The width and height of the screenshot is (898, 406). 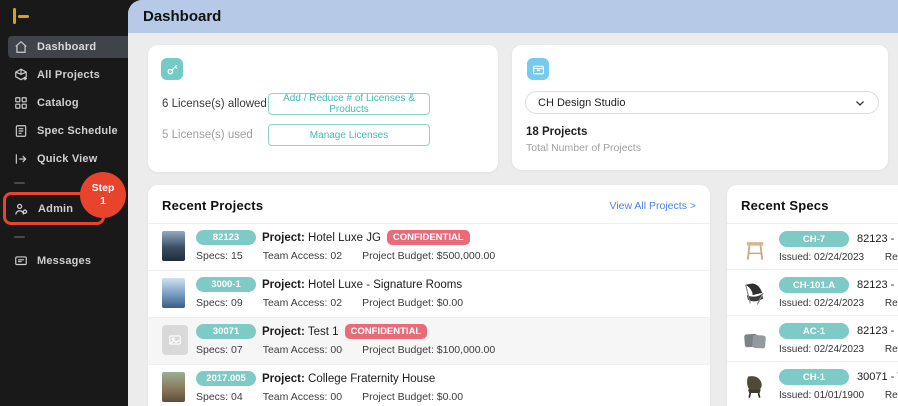 I want to click on sidebar-item-label: Admin, so click(x=56, y=209).